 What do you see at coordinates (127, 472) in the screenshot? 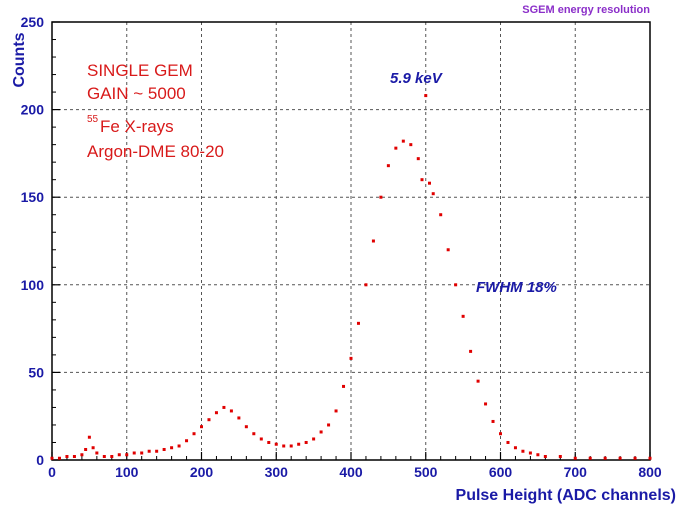
I see `x-tick-label: 100` at bounding box center [127, 472].